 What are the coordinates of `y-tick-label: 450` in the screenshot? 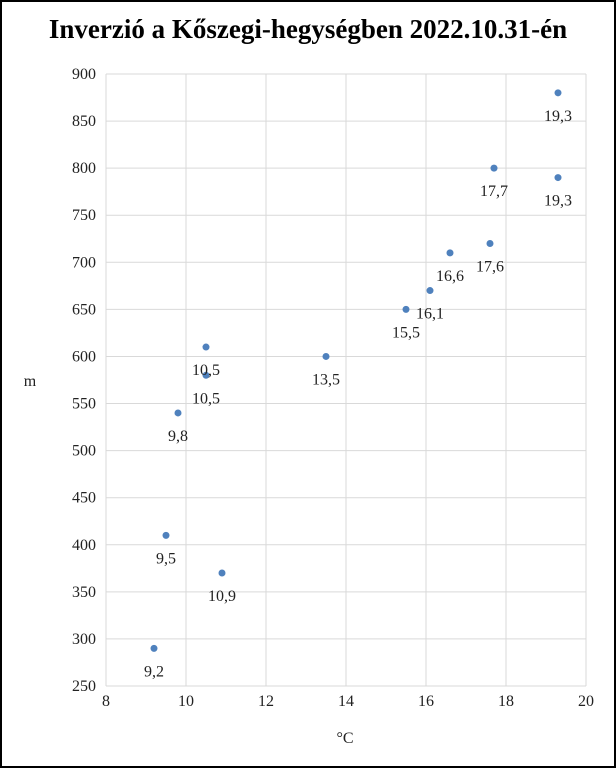 It's located at (84, 498).